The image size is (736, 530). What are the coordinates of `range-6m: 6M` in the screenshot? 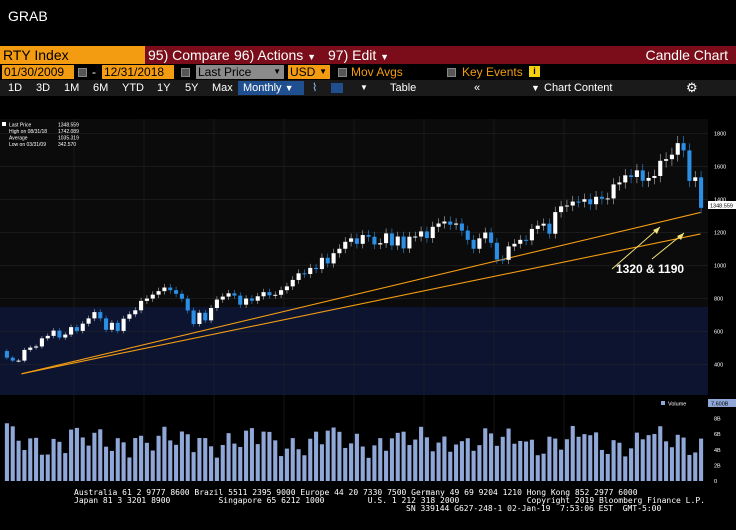 It's located at (101, 88).